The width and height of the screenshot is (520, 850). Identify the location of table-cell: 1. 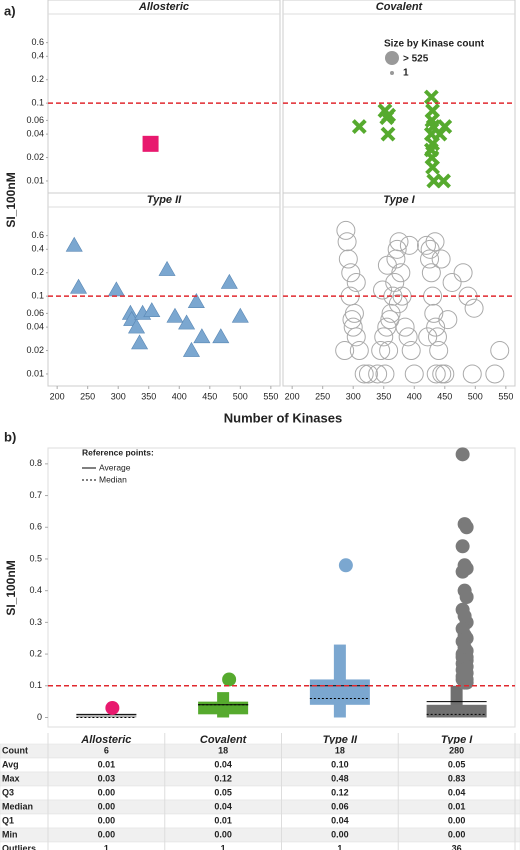
(339, 846).